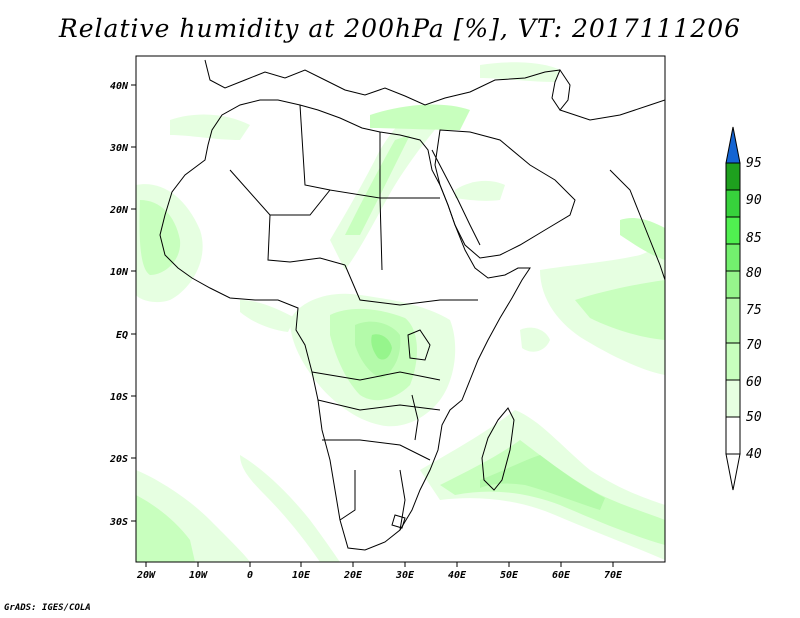  What do you see at coordinates (733, 145) in the screenshot?
I see `colorbar-top-arrow` at bounding box center [733, 145].